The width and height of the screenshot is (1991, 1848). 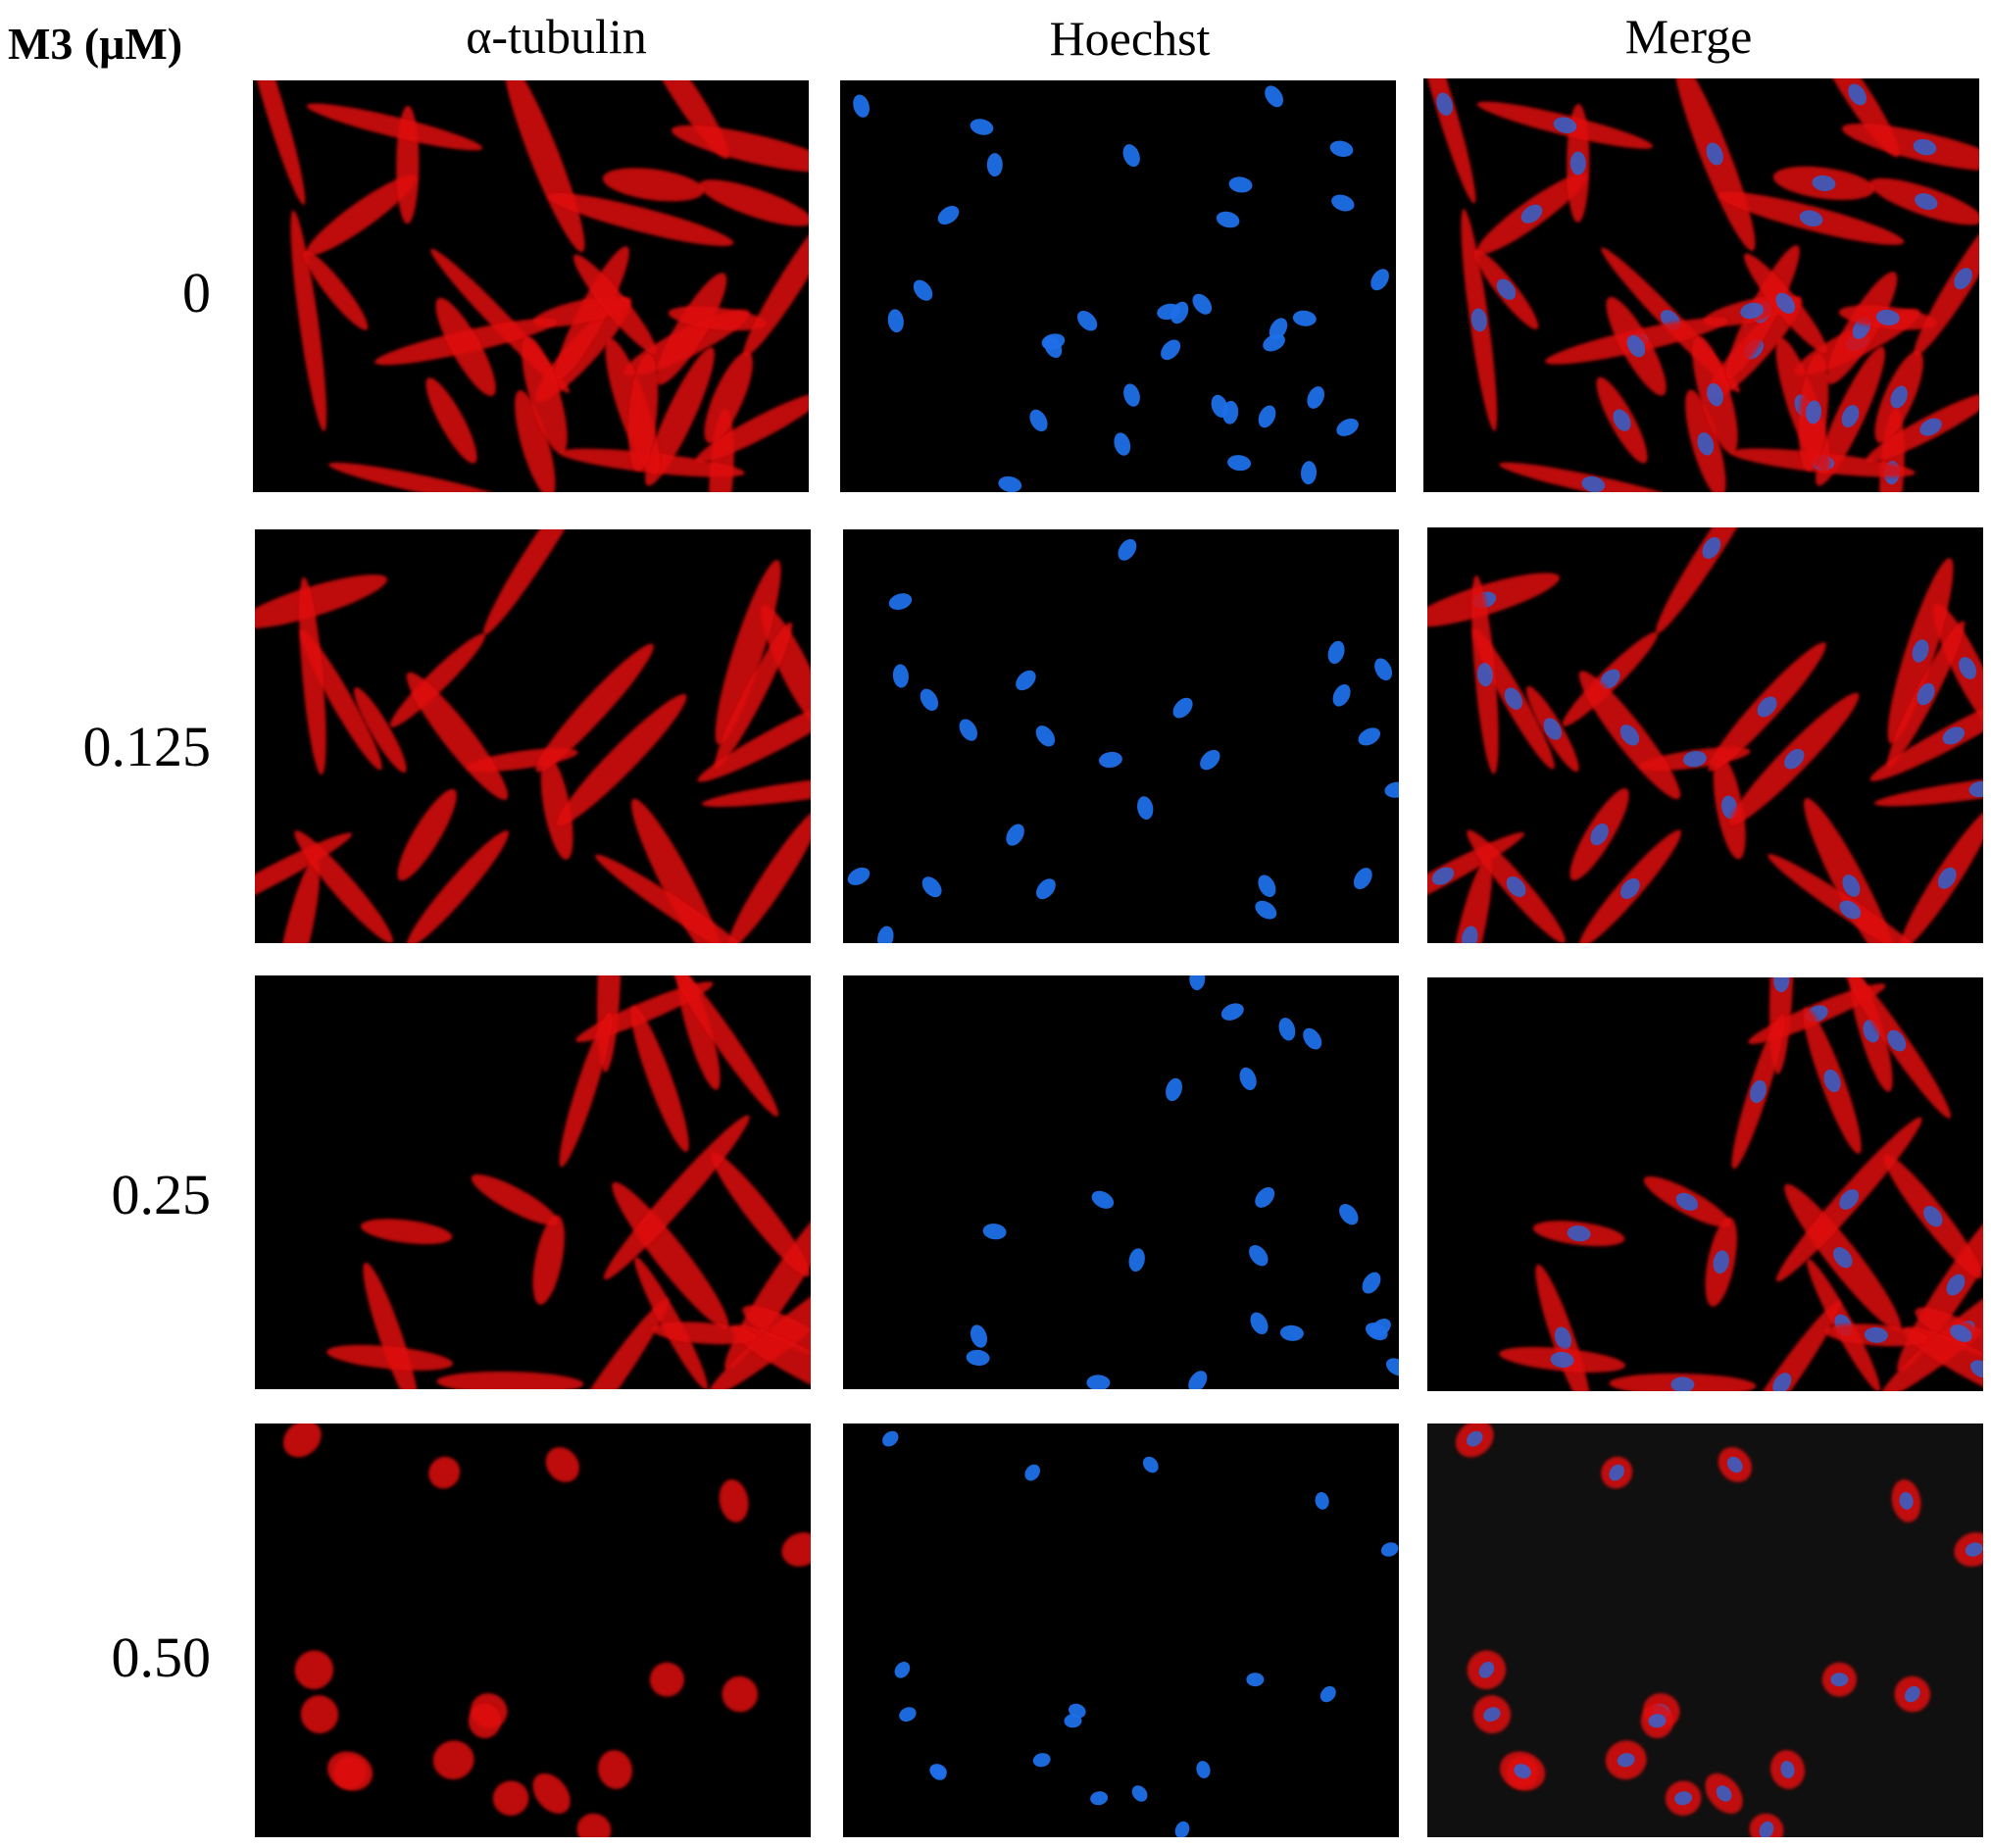 I want to click on row-label-0.125: 0.125, so click(x=147, y=746).